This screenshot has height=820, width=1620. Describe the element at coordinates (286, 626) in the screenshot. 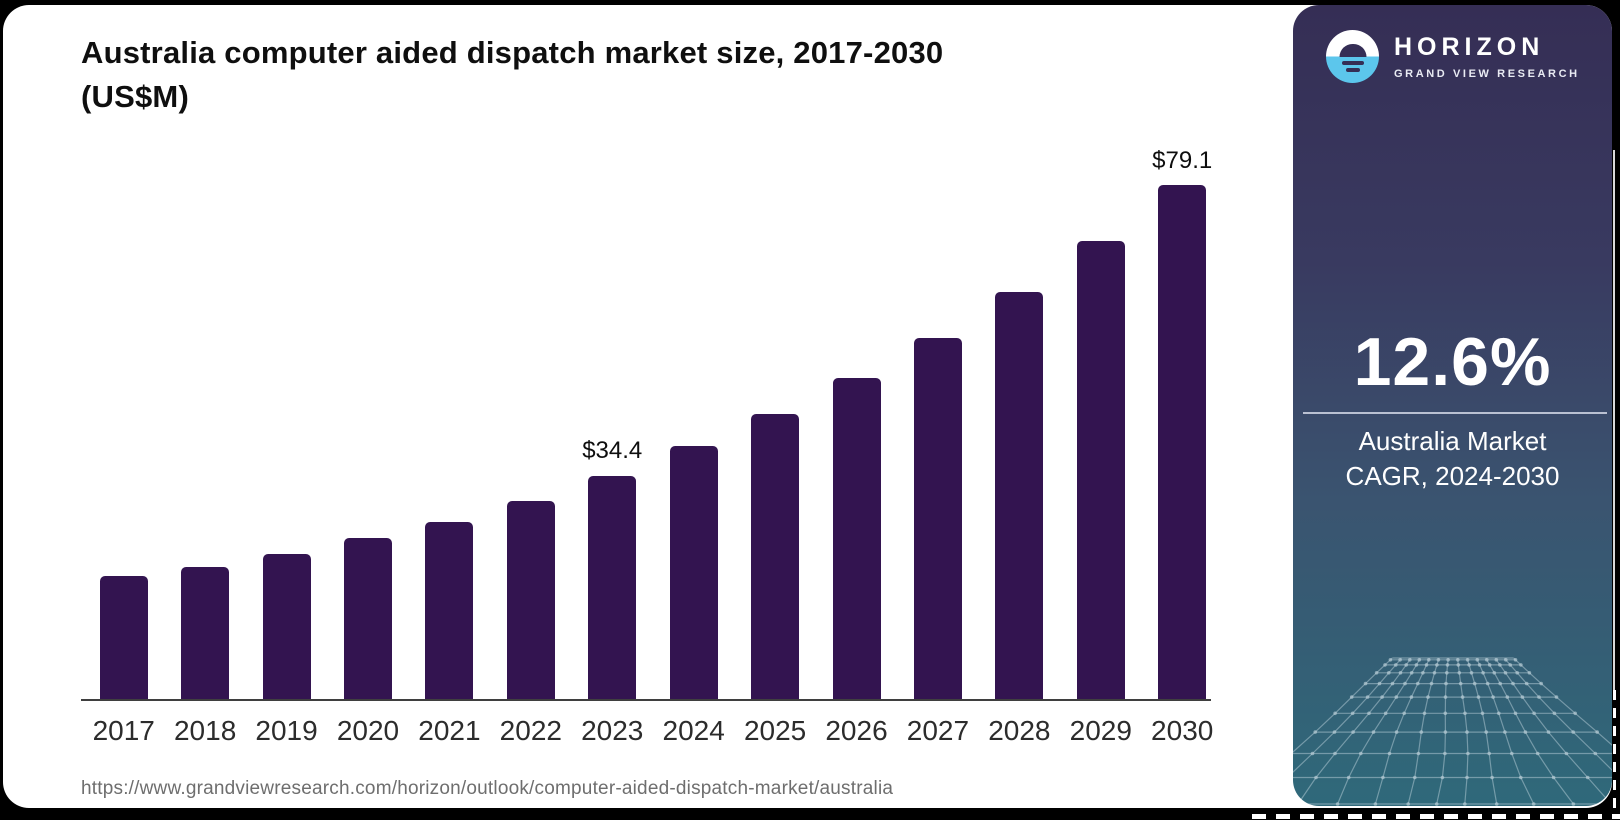

I see `bar-2019` at that location.